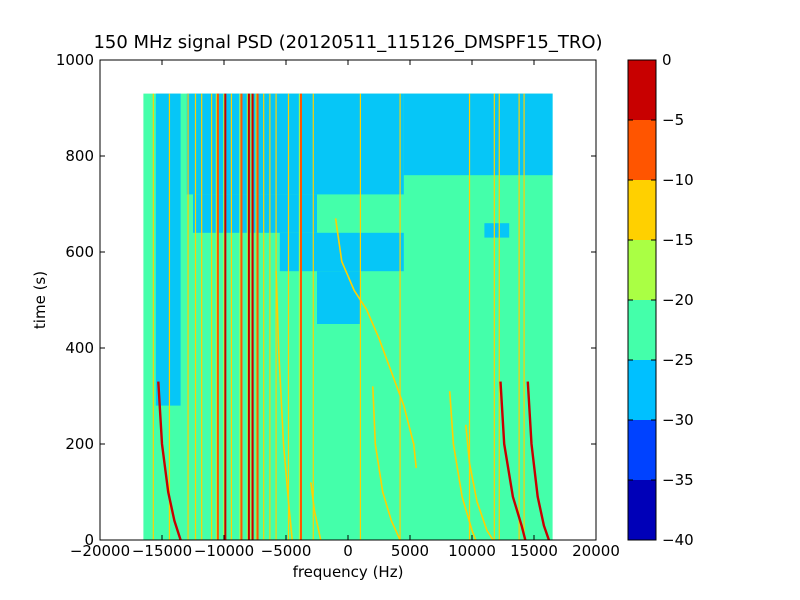 Image resolution: width=800 pixels, height=600 pixels. Describe the element at coordinates (472, 551) in the screenshot. I see `x-tick-label: 10000` at that location.